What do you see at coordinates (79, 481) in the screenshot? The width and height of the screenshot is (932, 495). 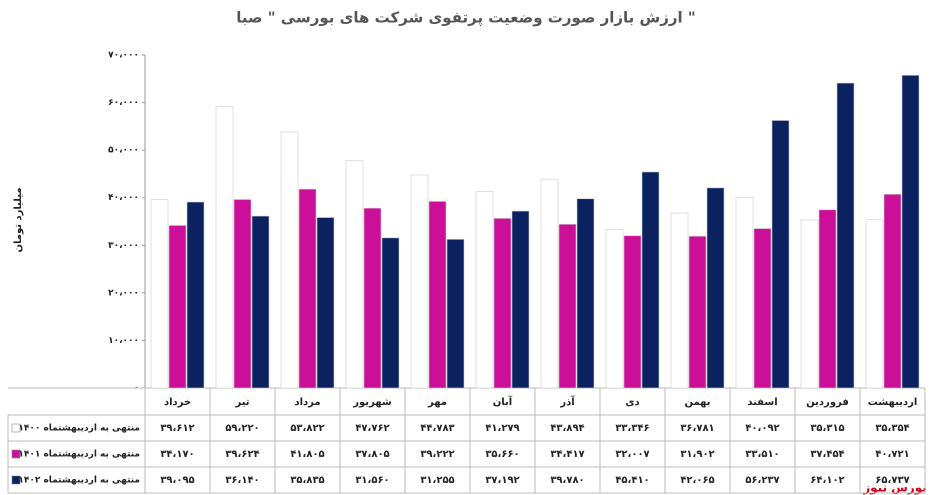 I see `legend-label: منتهی به اردیبهشتماه ۱۴۰۲` at bounding box center [79, 481].